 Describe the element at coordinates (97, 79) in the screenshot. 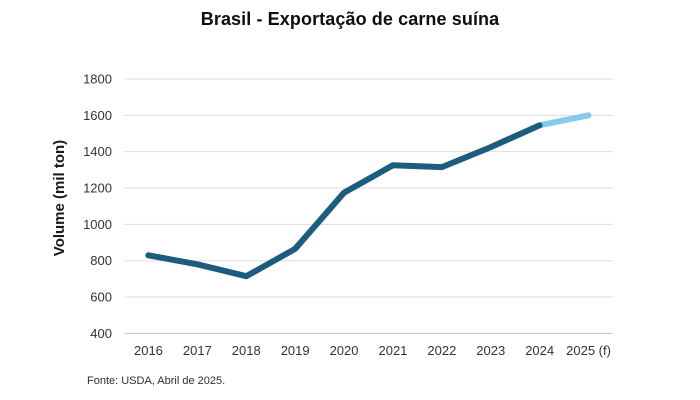

I see `y-tick-label: 1800` at that location.